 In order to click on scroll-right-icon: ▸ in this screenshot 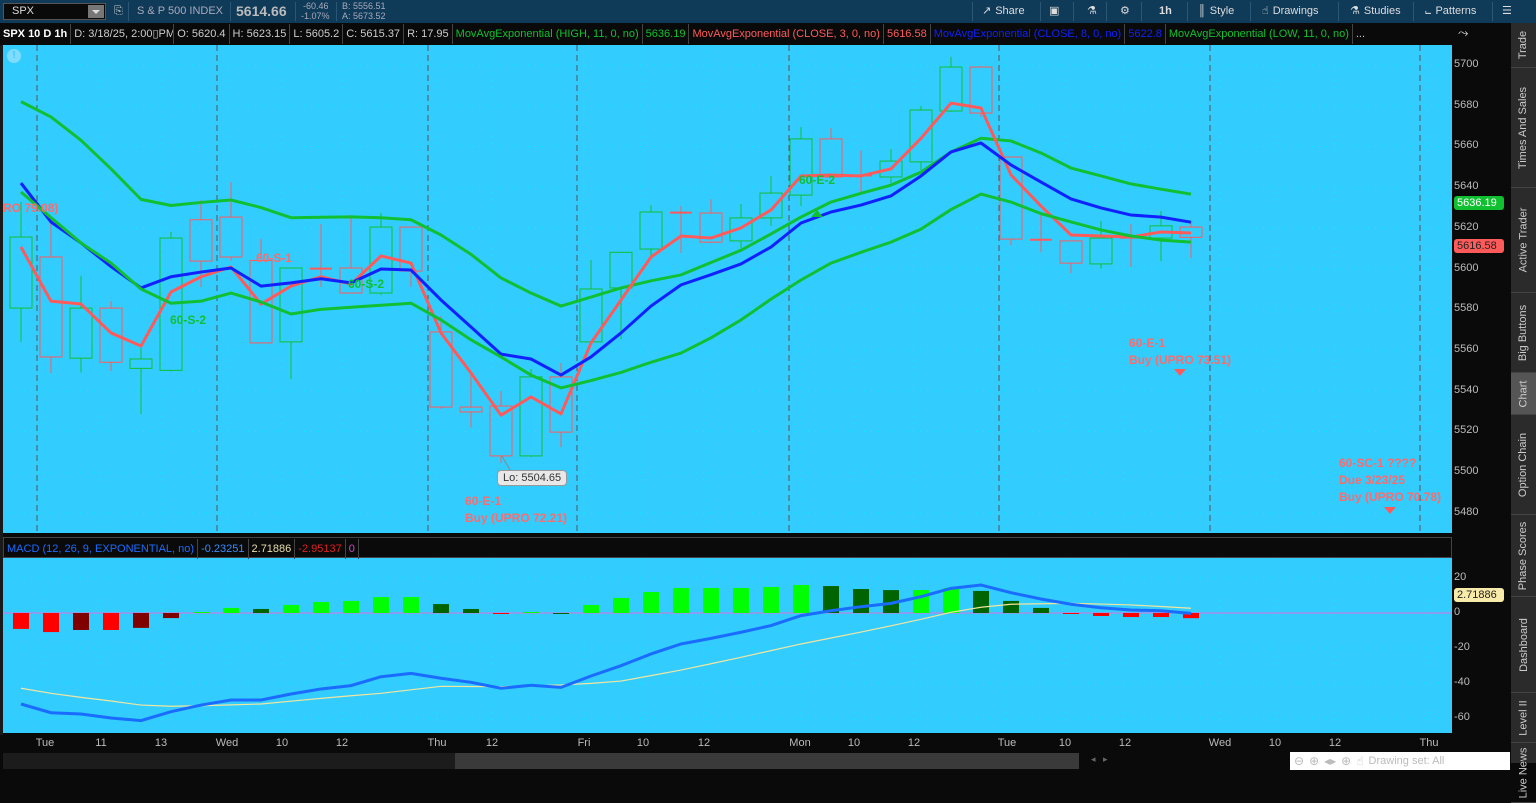, I will do `click(1105, 759)`.